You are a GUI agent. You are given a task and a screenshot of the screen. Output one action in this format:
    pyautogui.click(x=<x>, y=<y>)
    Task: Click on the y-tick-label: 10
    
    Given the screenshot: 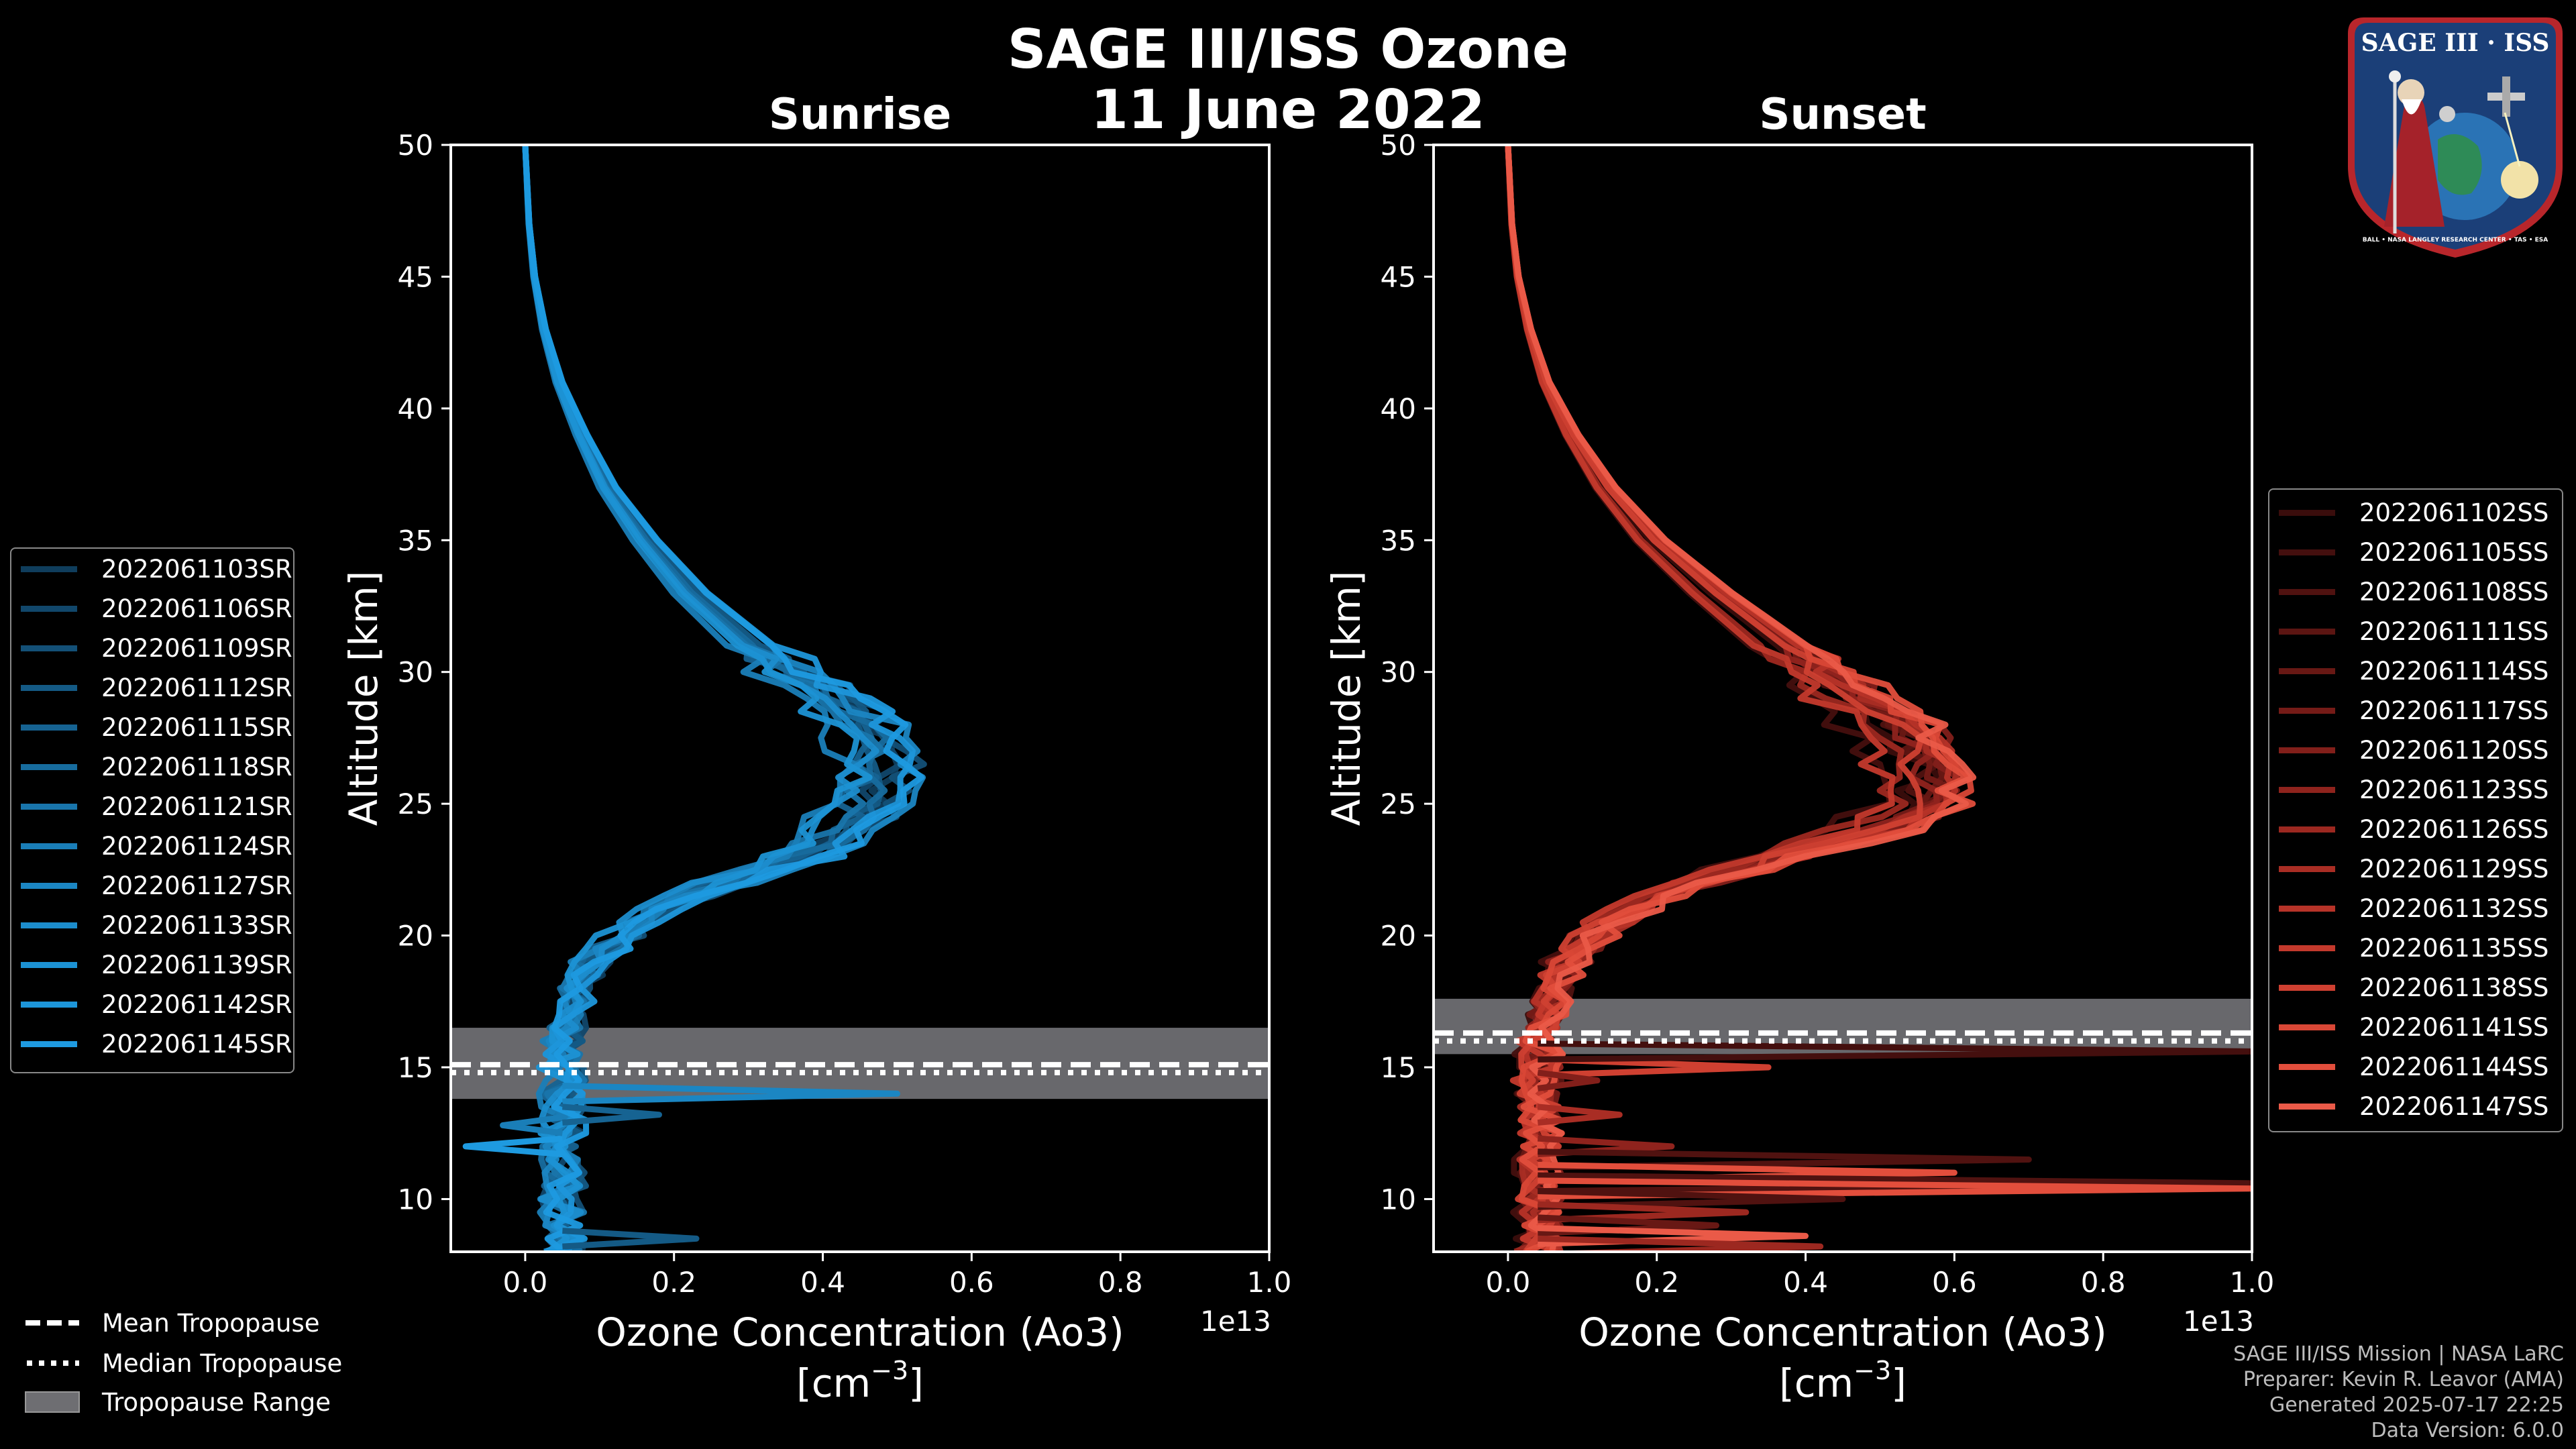 What is the action you would take?
    pyautogui.click(x=415, y=1199)
    